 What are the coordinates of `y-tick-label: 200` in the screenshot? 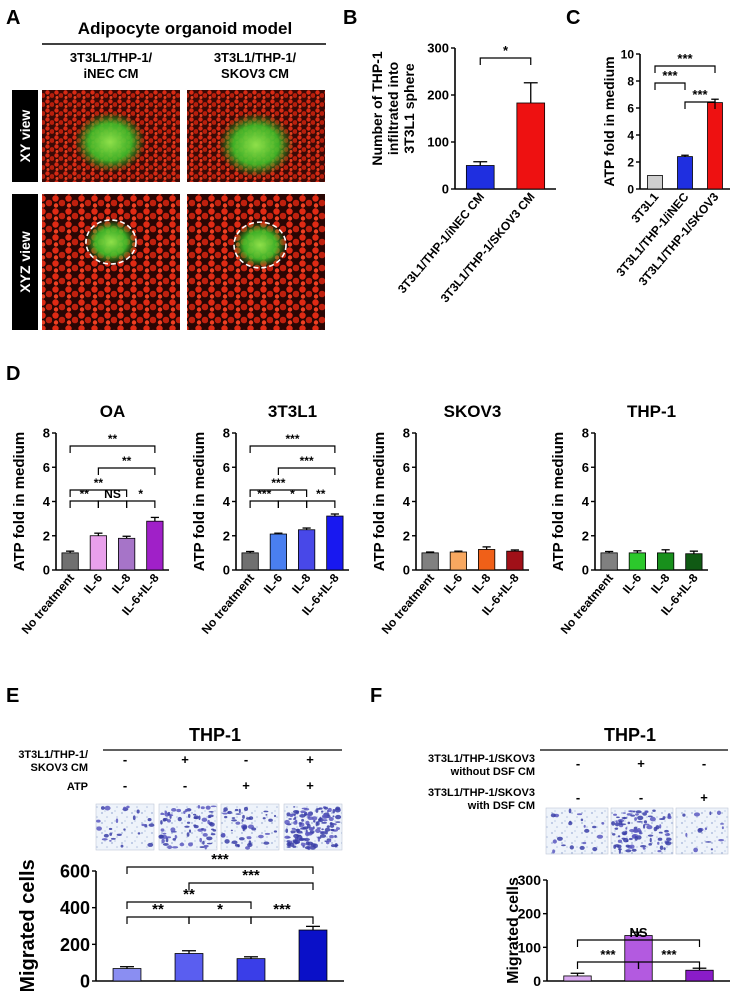 It's located at (530, 914).